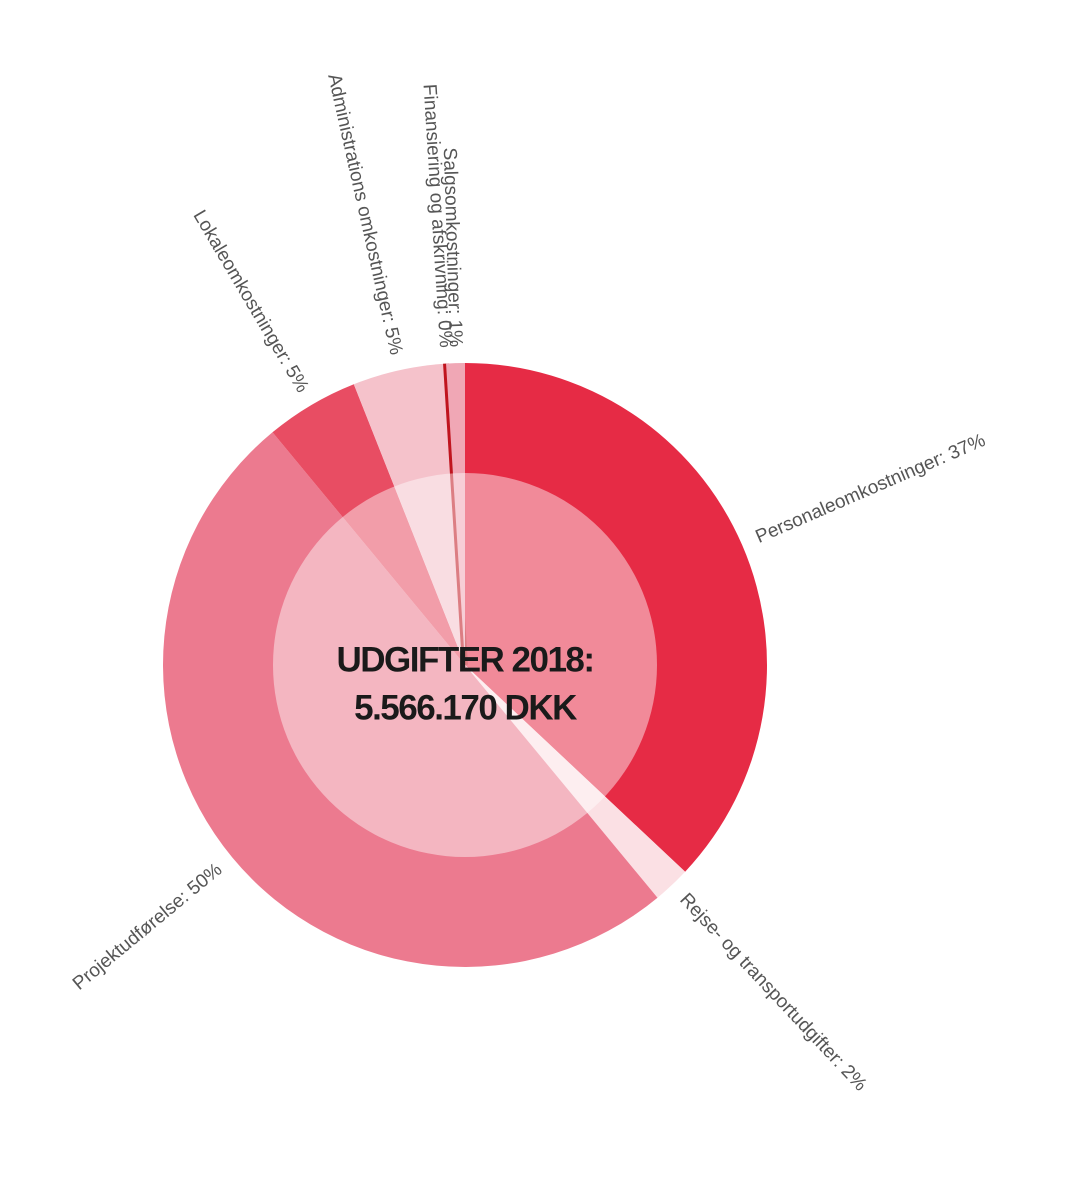 This screenshot has height=1189, width=1071. I want to click on value-label: 1%, so click(455, 333).